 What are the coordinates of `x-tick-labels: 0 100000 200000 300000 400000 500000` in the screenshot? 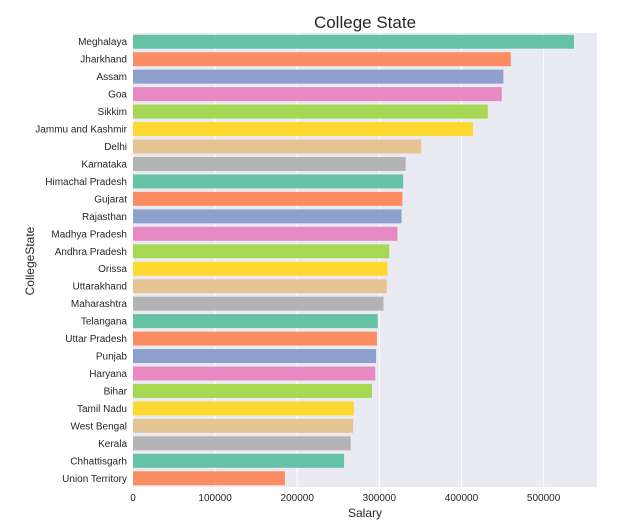 It's located at (345, 498).